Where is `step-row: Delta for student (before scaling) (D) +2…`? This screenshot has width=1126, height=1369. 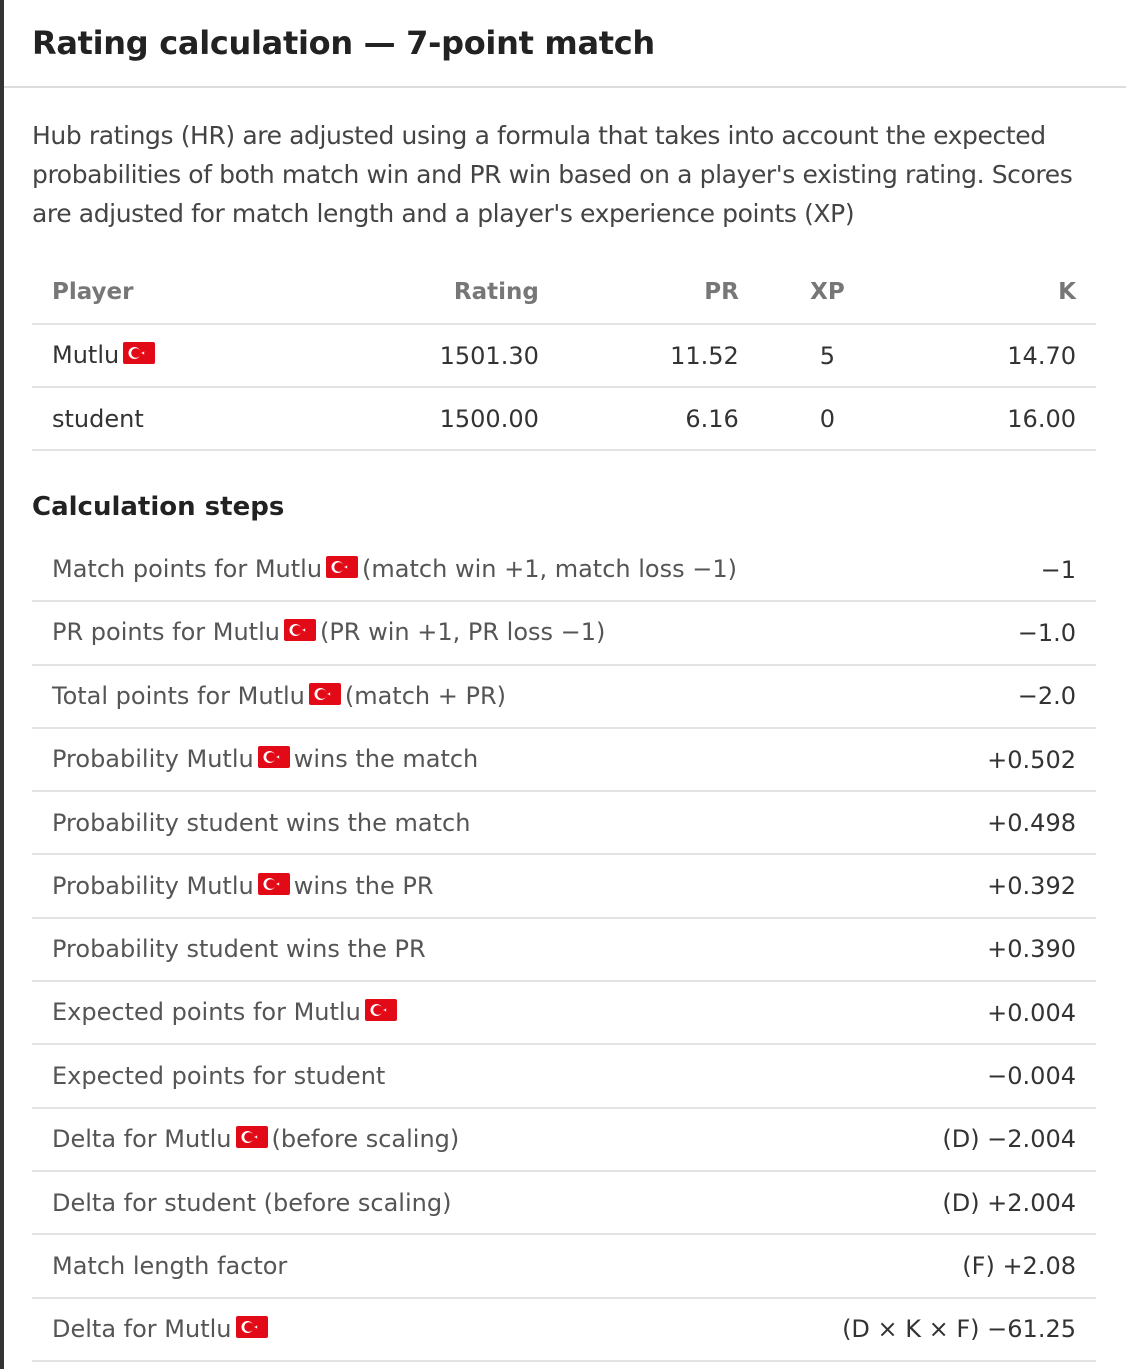 step-row: Delta for student (before scaling) (D) +2… is located at coordinates (564, 1203).